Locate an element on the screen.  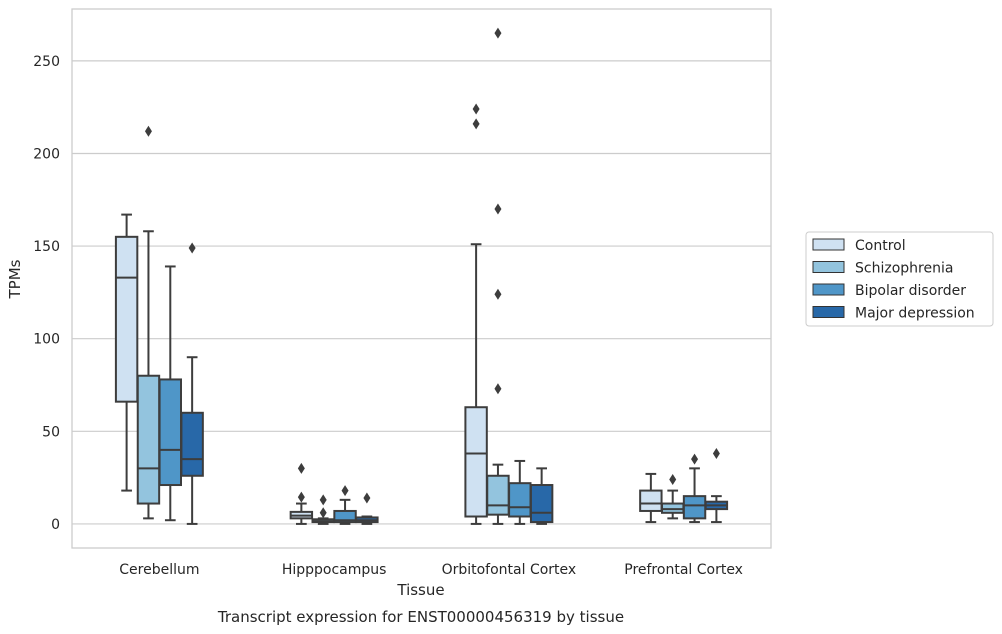
y-tick-labels: 0 50 100 150 200 250 is located at coordinates (46, 293).